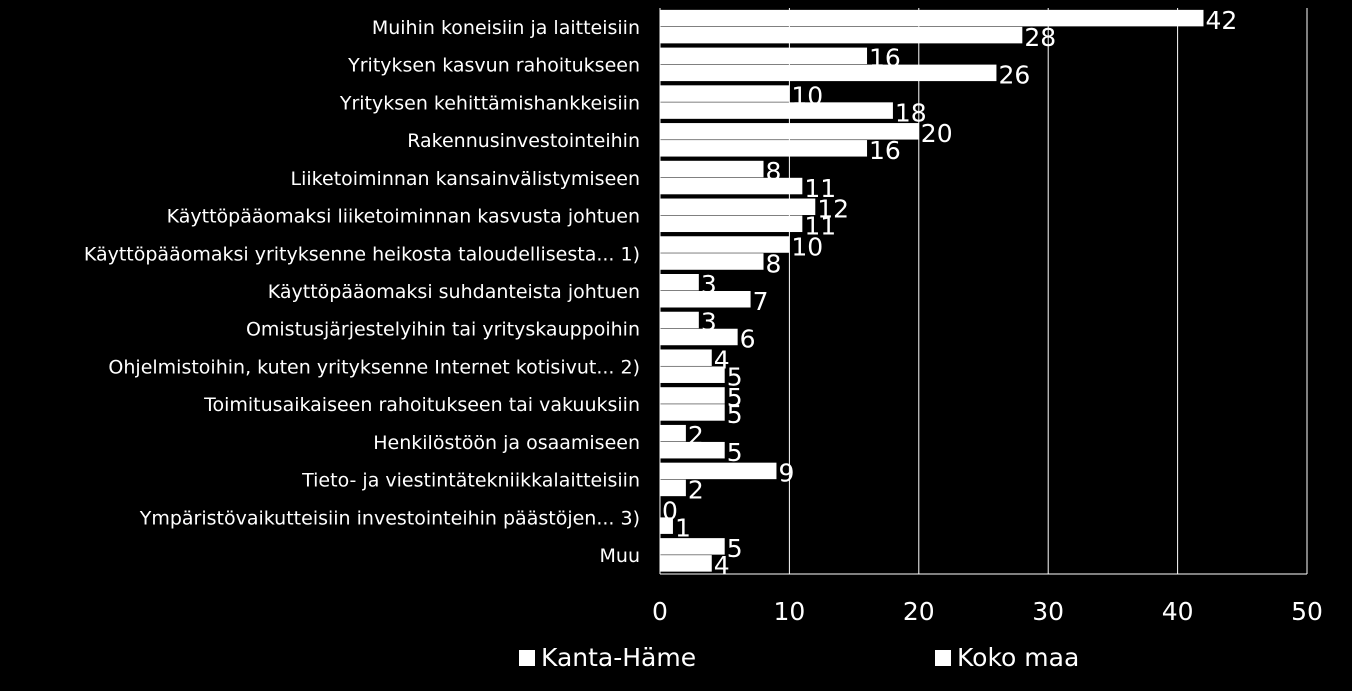 This screenshot has width=1352, height=691. I want to click on legend-label-koko-maa: Koko maa, so click(1018, 657).